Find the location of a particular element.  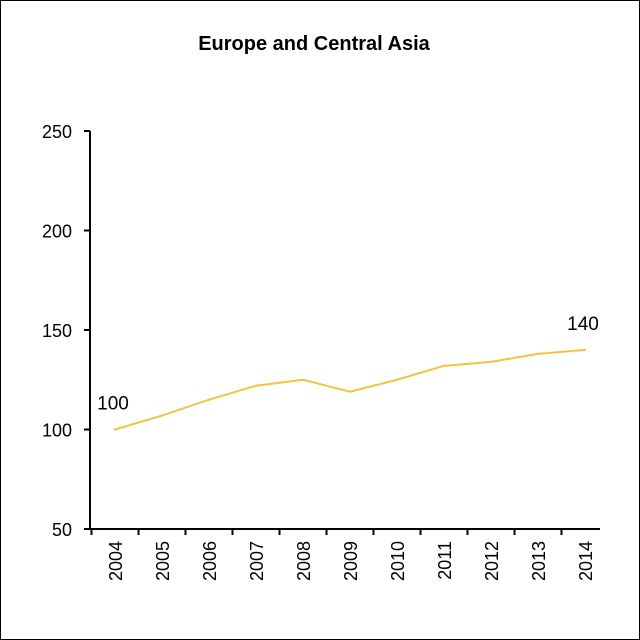

y-axis-ticks: 50 100 150 200 250 is located at coordinates (66, 331).